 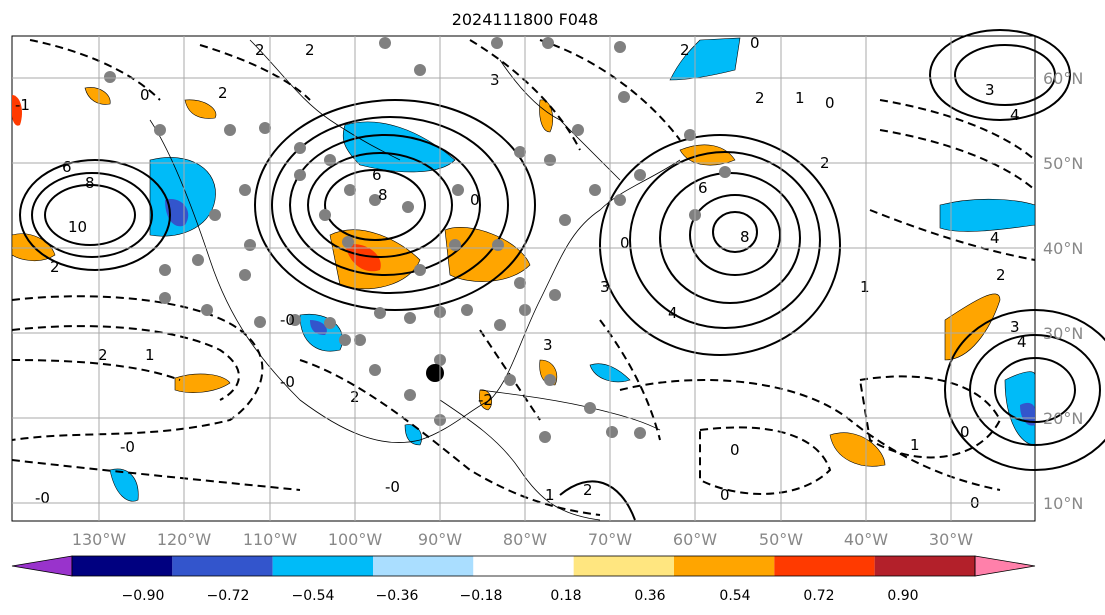 What do you see at coordinates (818, 596) in the screenshot?
I see `svg-text: 0.72` at bounding box center [818, 596].